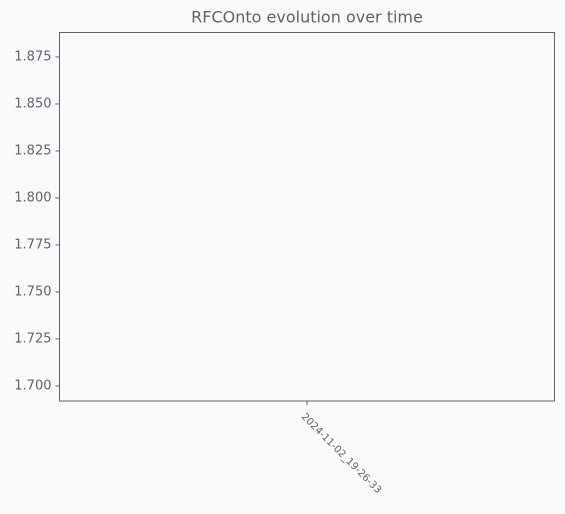  Describe the element at coordinates (32, 197) in the screenshot. I see `y-tick-label: 1.800` at that location.